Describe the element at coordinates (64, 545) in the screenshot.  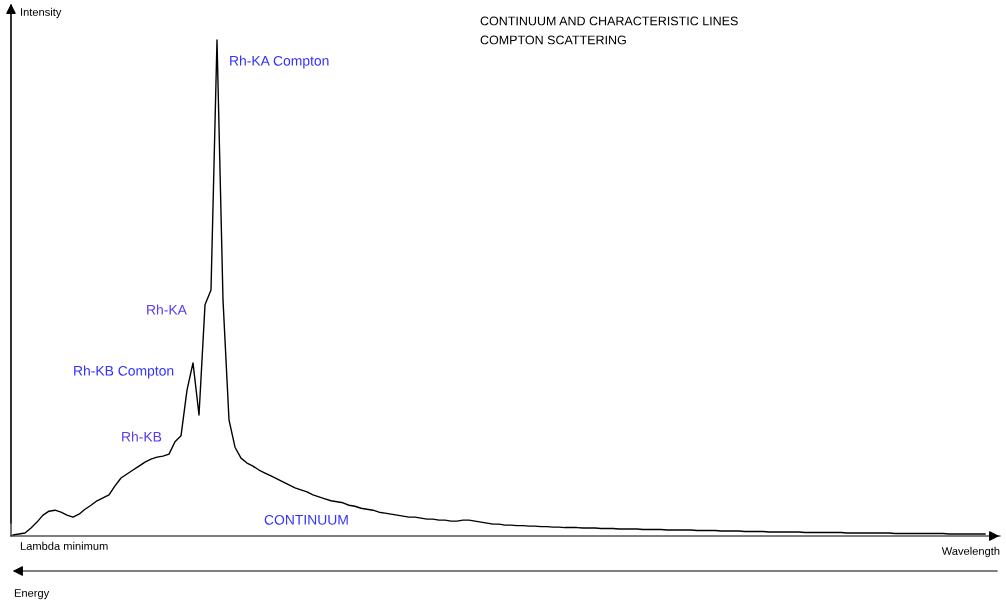
I see `text: Lambda minimum` at that location.